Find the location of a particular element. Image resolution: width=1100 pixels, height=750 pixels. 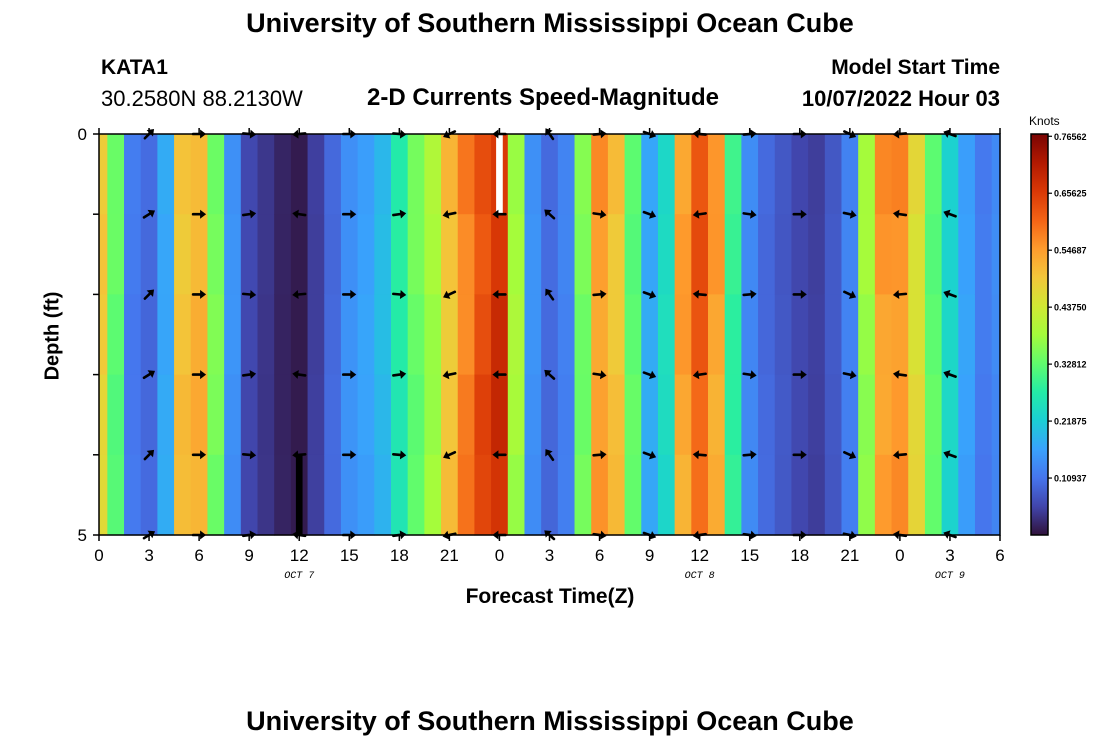

x-tick-label: 12 is located at coordinates (699, 555).